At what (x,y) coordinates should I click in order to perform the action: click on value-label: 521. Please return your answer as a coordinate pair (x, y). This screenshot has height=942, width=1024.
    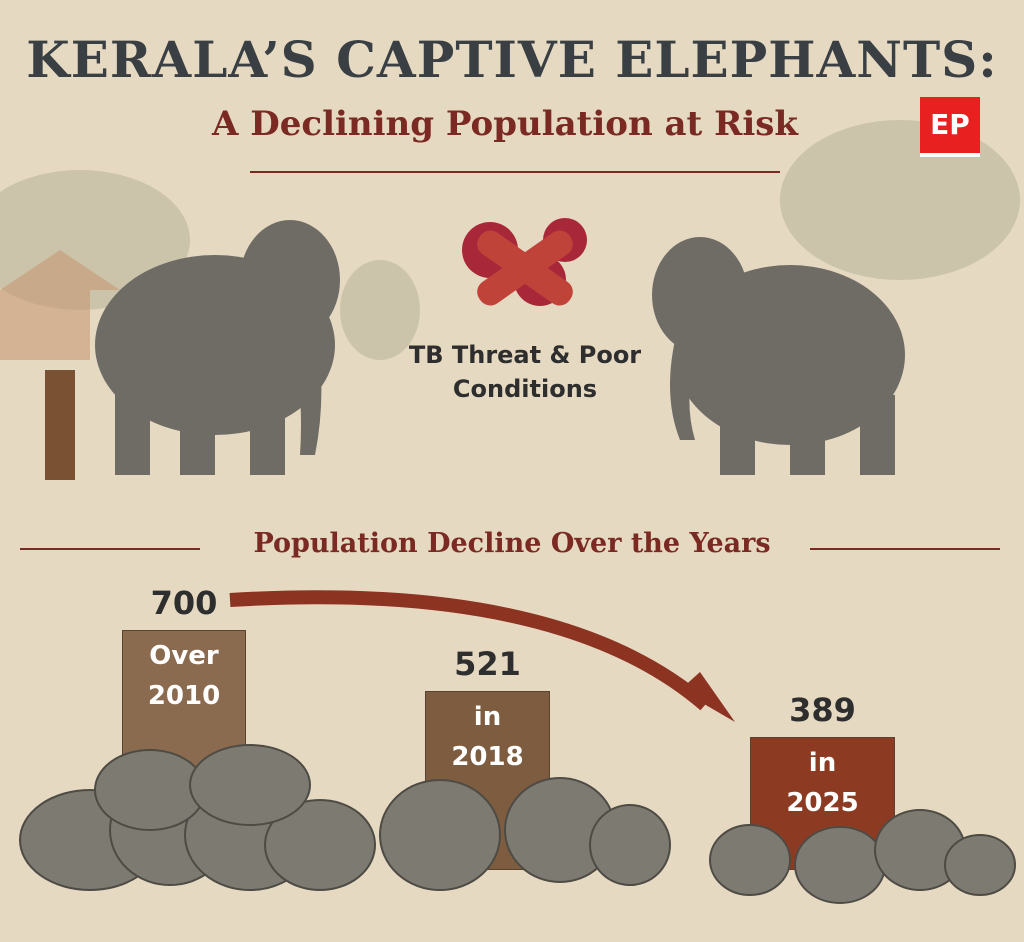
    Looking at the image, I should click on (487, 664).